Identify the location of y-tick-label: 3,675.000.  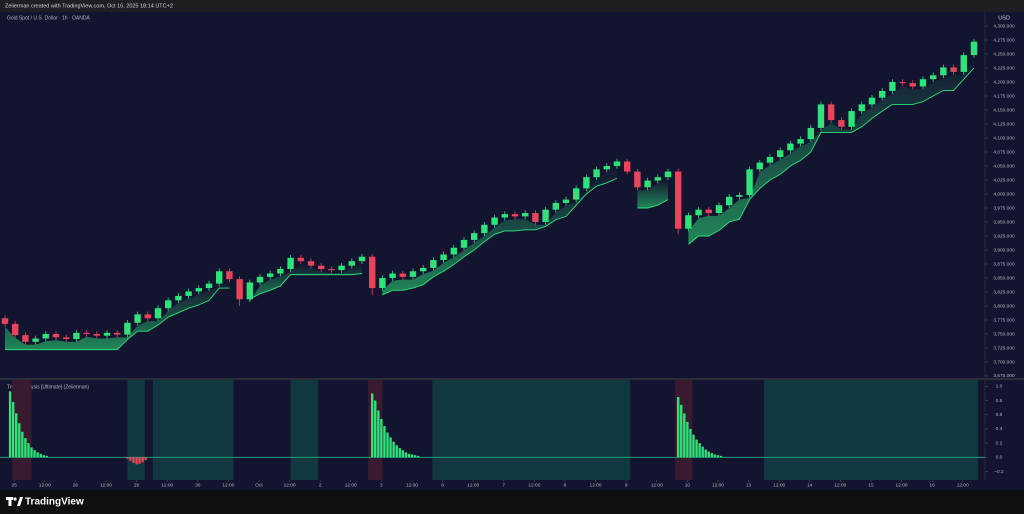
(1004, 376).